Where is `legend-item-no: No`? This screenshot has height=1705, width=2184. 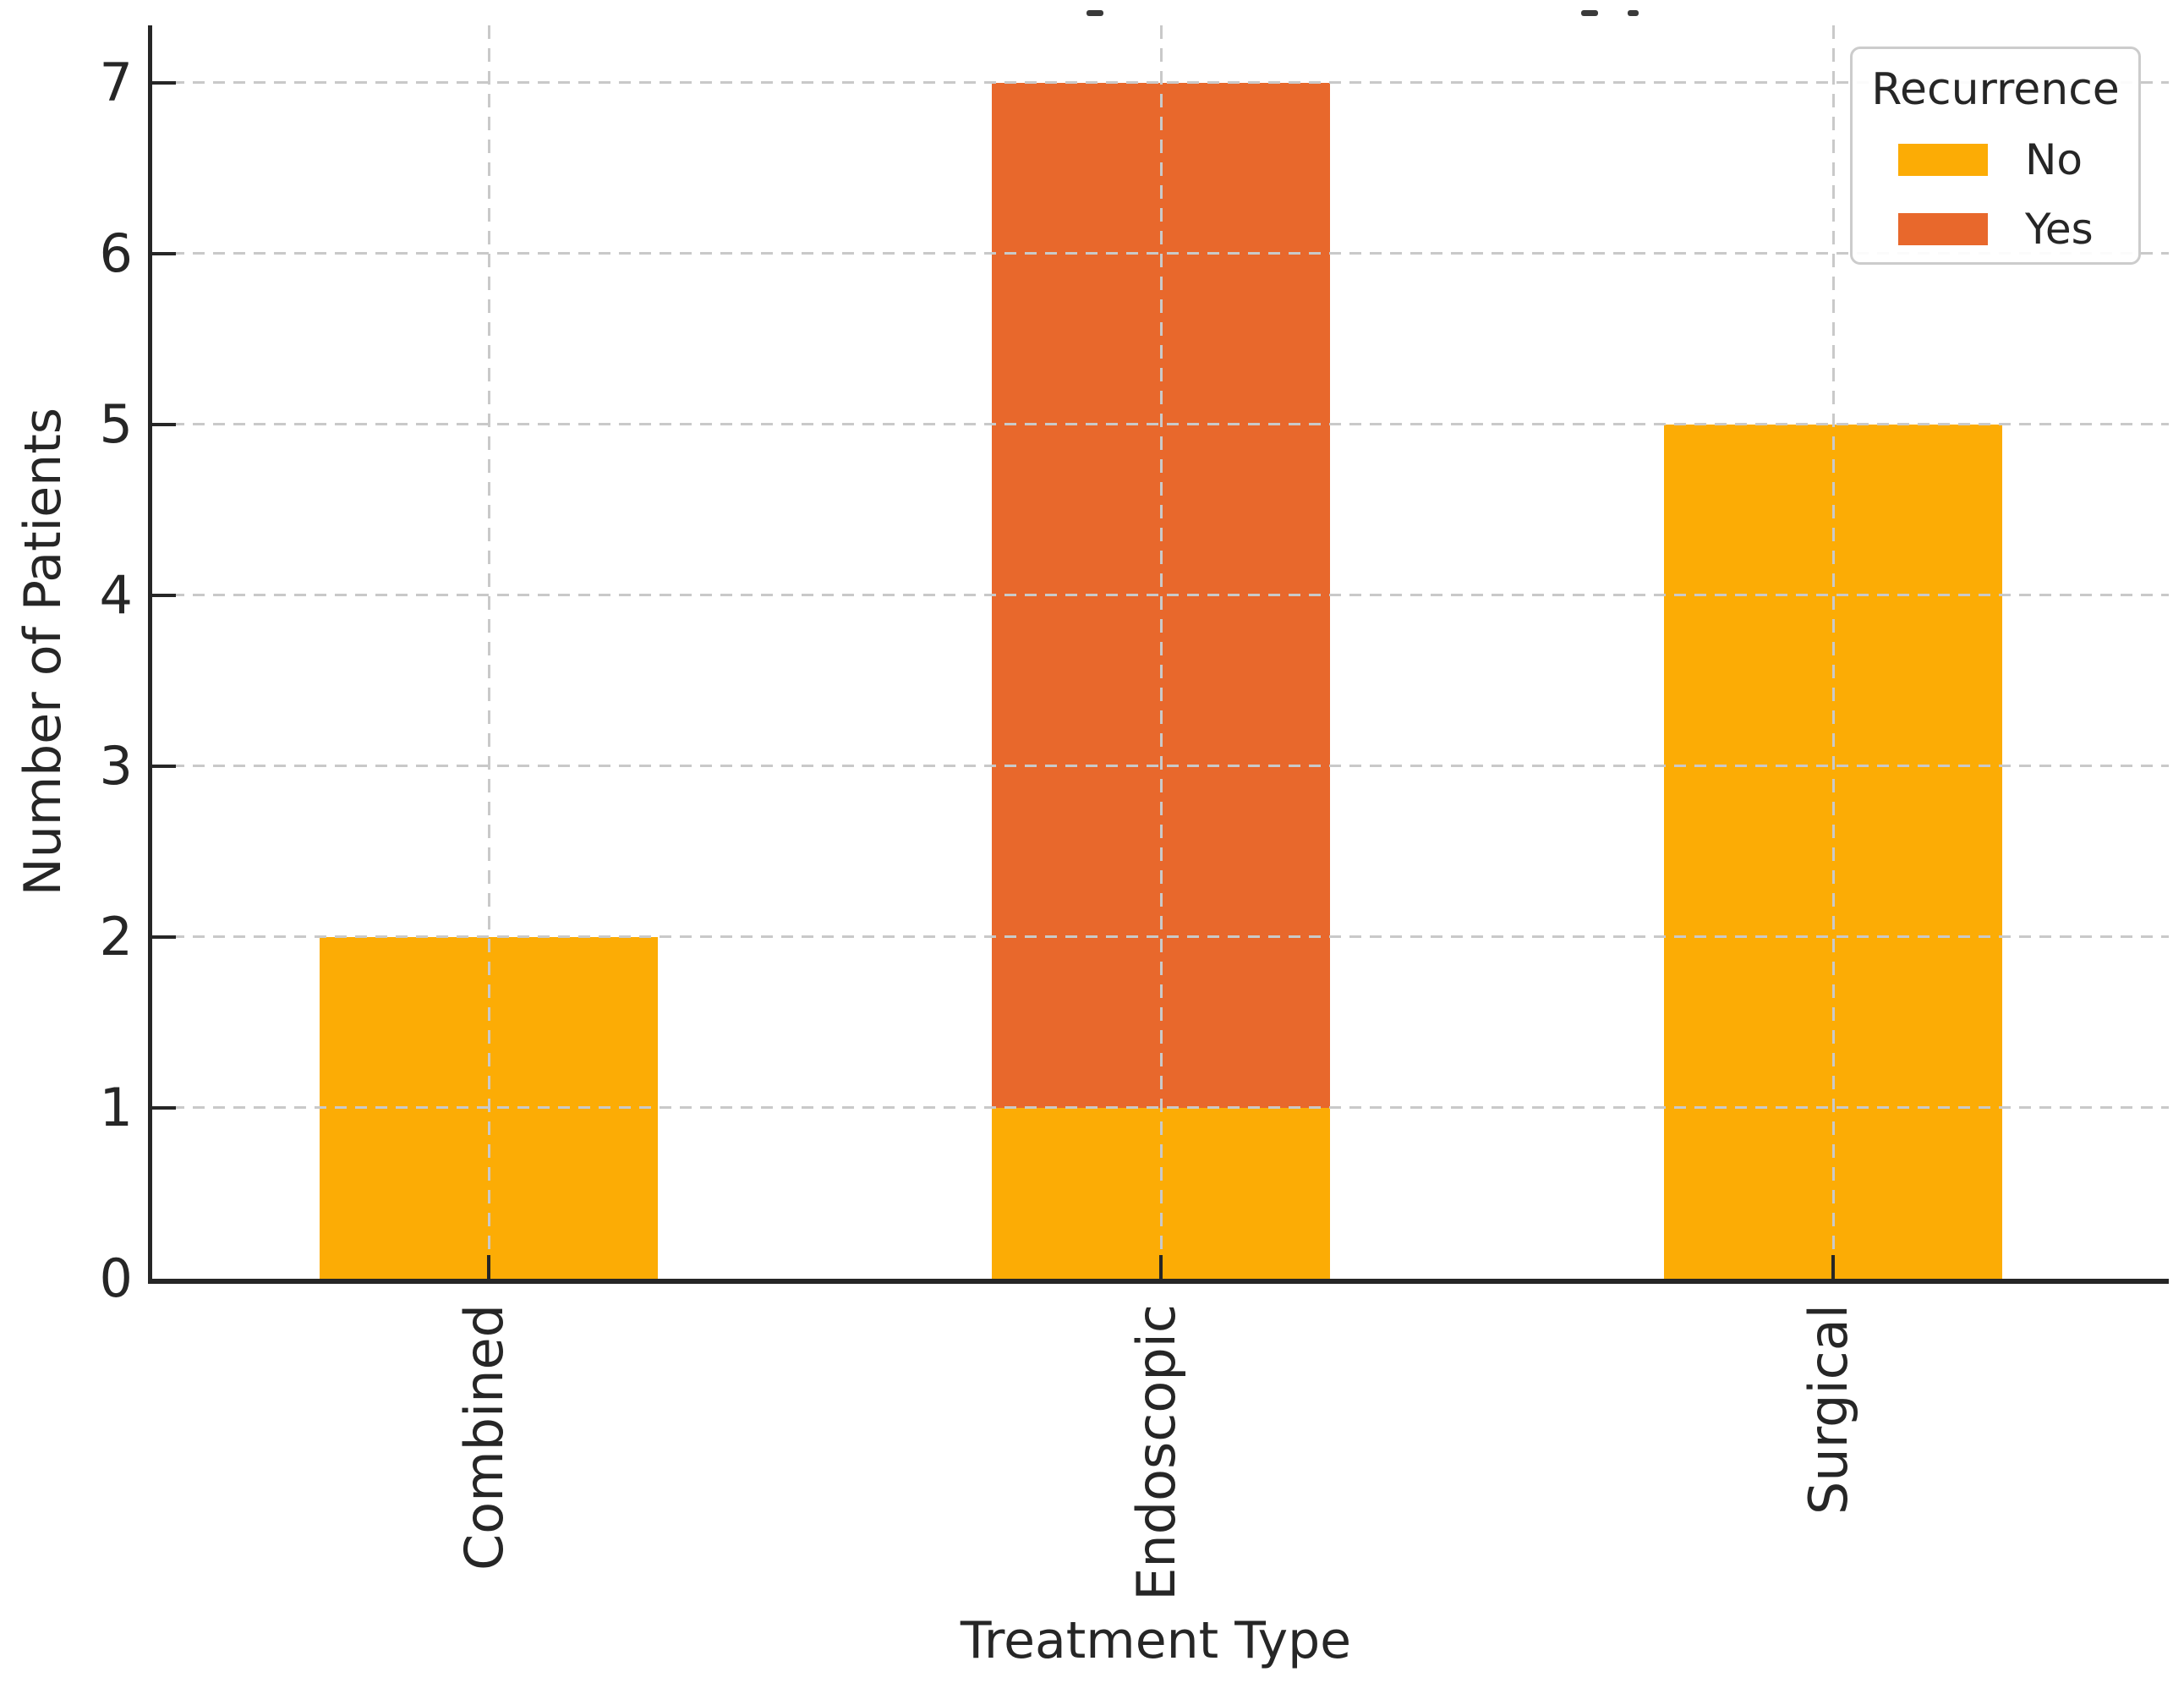 legend-item-no: No is located at coordinates (2018, 159).